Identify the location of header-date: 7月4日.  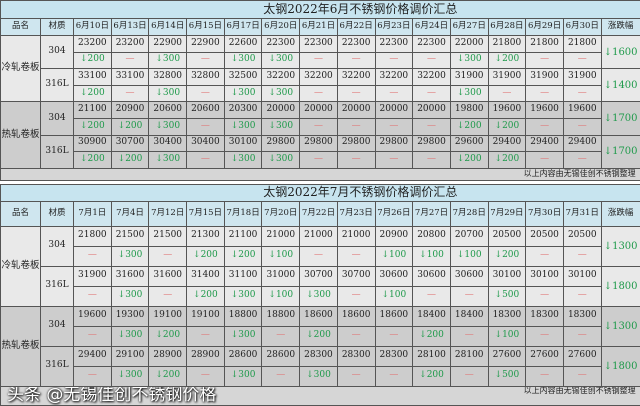
(130, 213).